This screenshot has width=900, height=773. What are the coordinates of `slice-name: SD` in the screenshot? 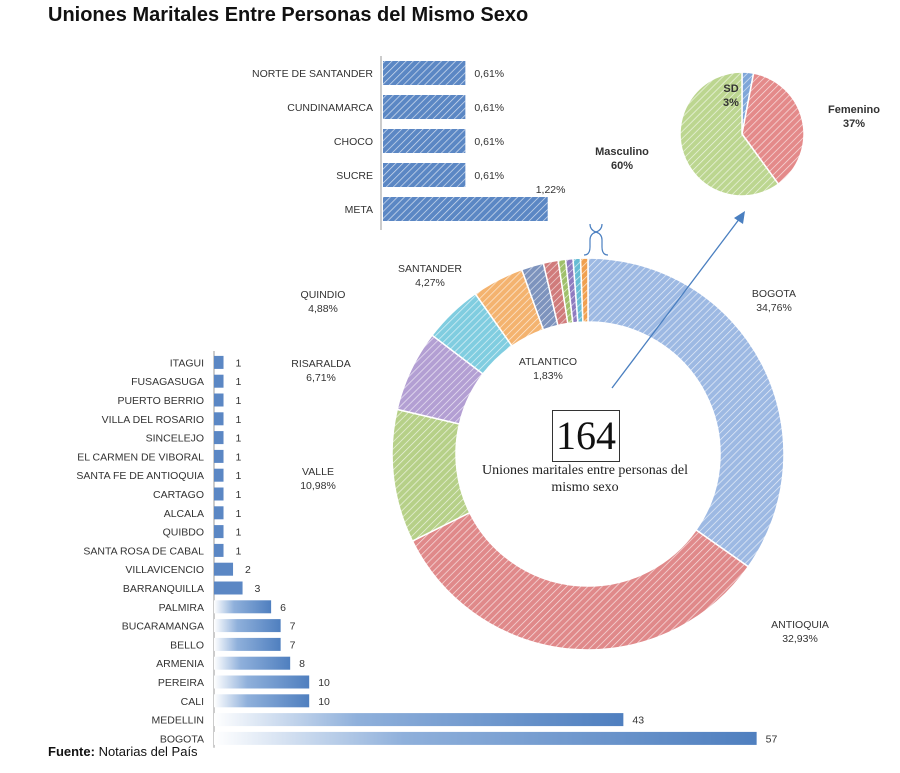 It's located at (730, 89).